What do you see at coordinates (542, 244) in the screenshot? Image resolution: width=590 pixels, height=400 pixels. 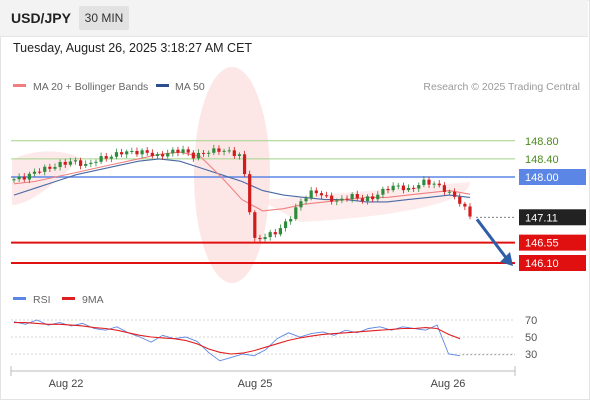 I see `level-label-support: 146.55` at bounding box center [542, 244].